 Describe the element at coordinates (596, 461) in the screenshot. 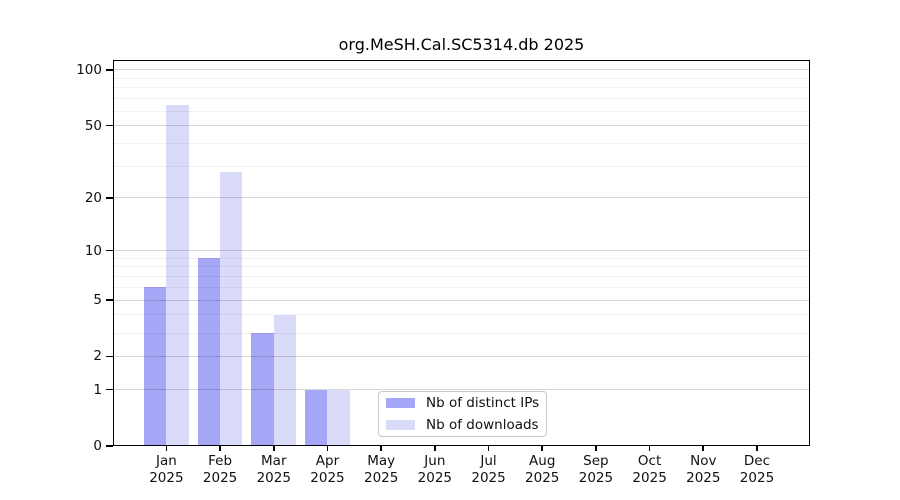

I see `x-tick-month: Sep` at that location.